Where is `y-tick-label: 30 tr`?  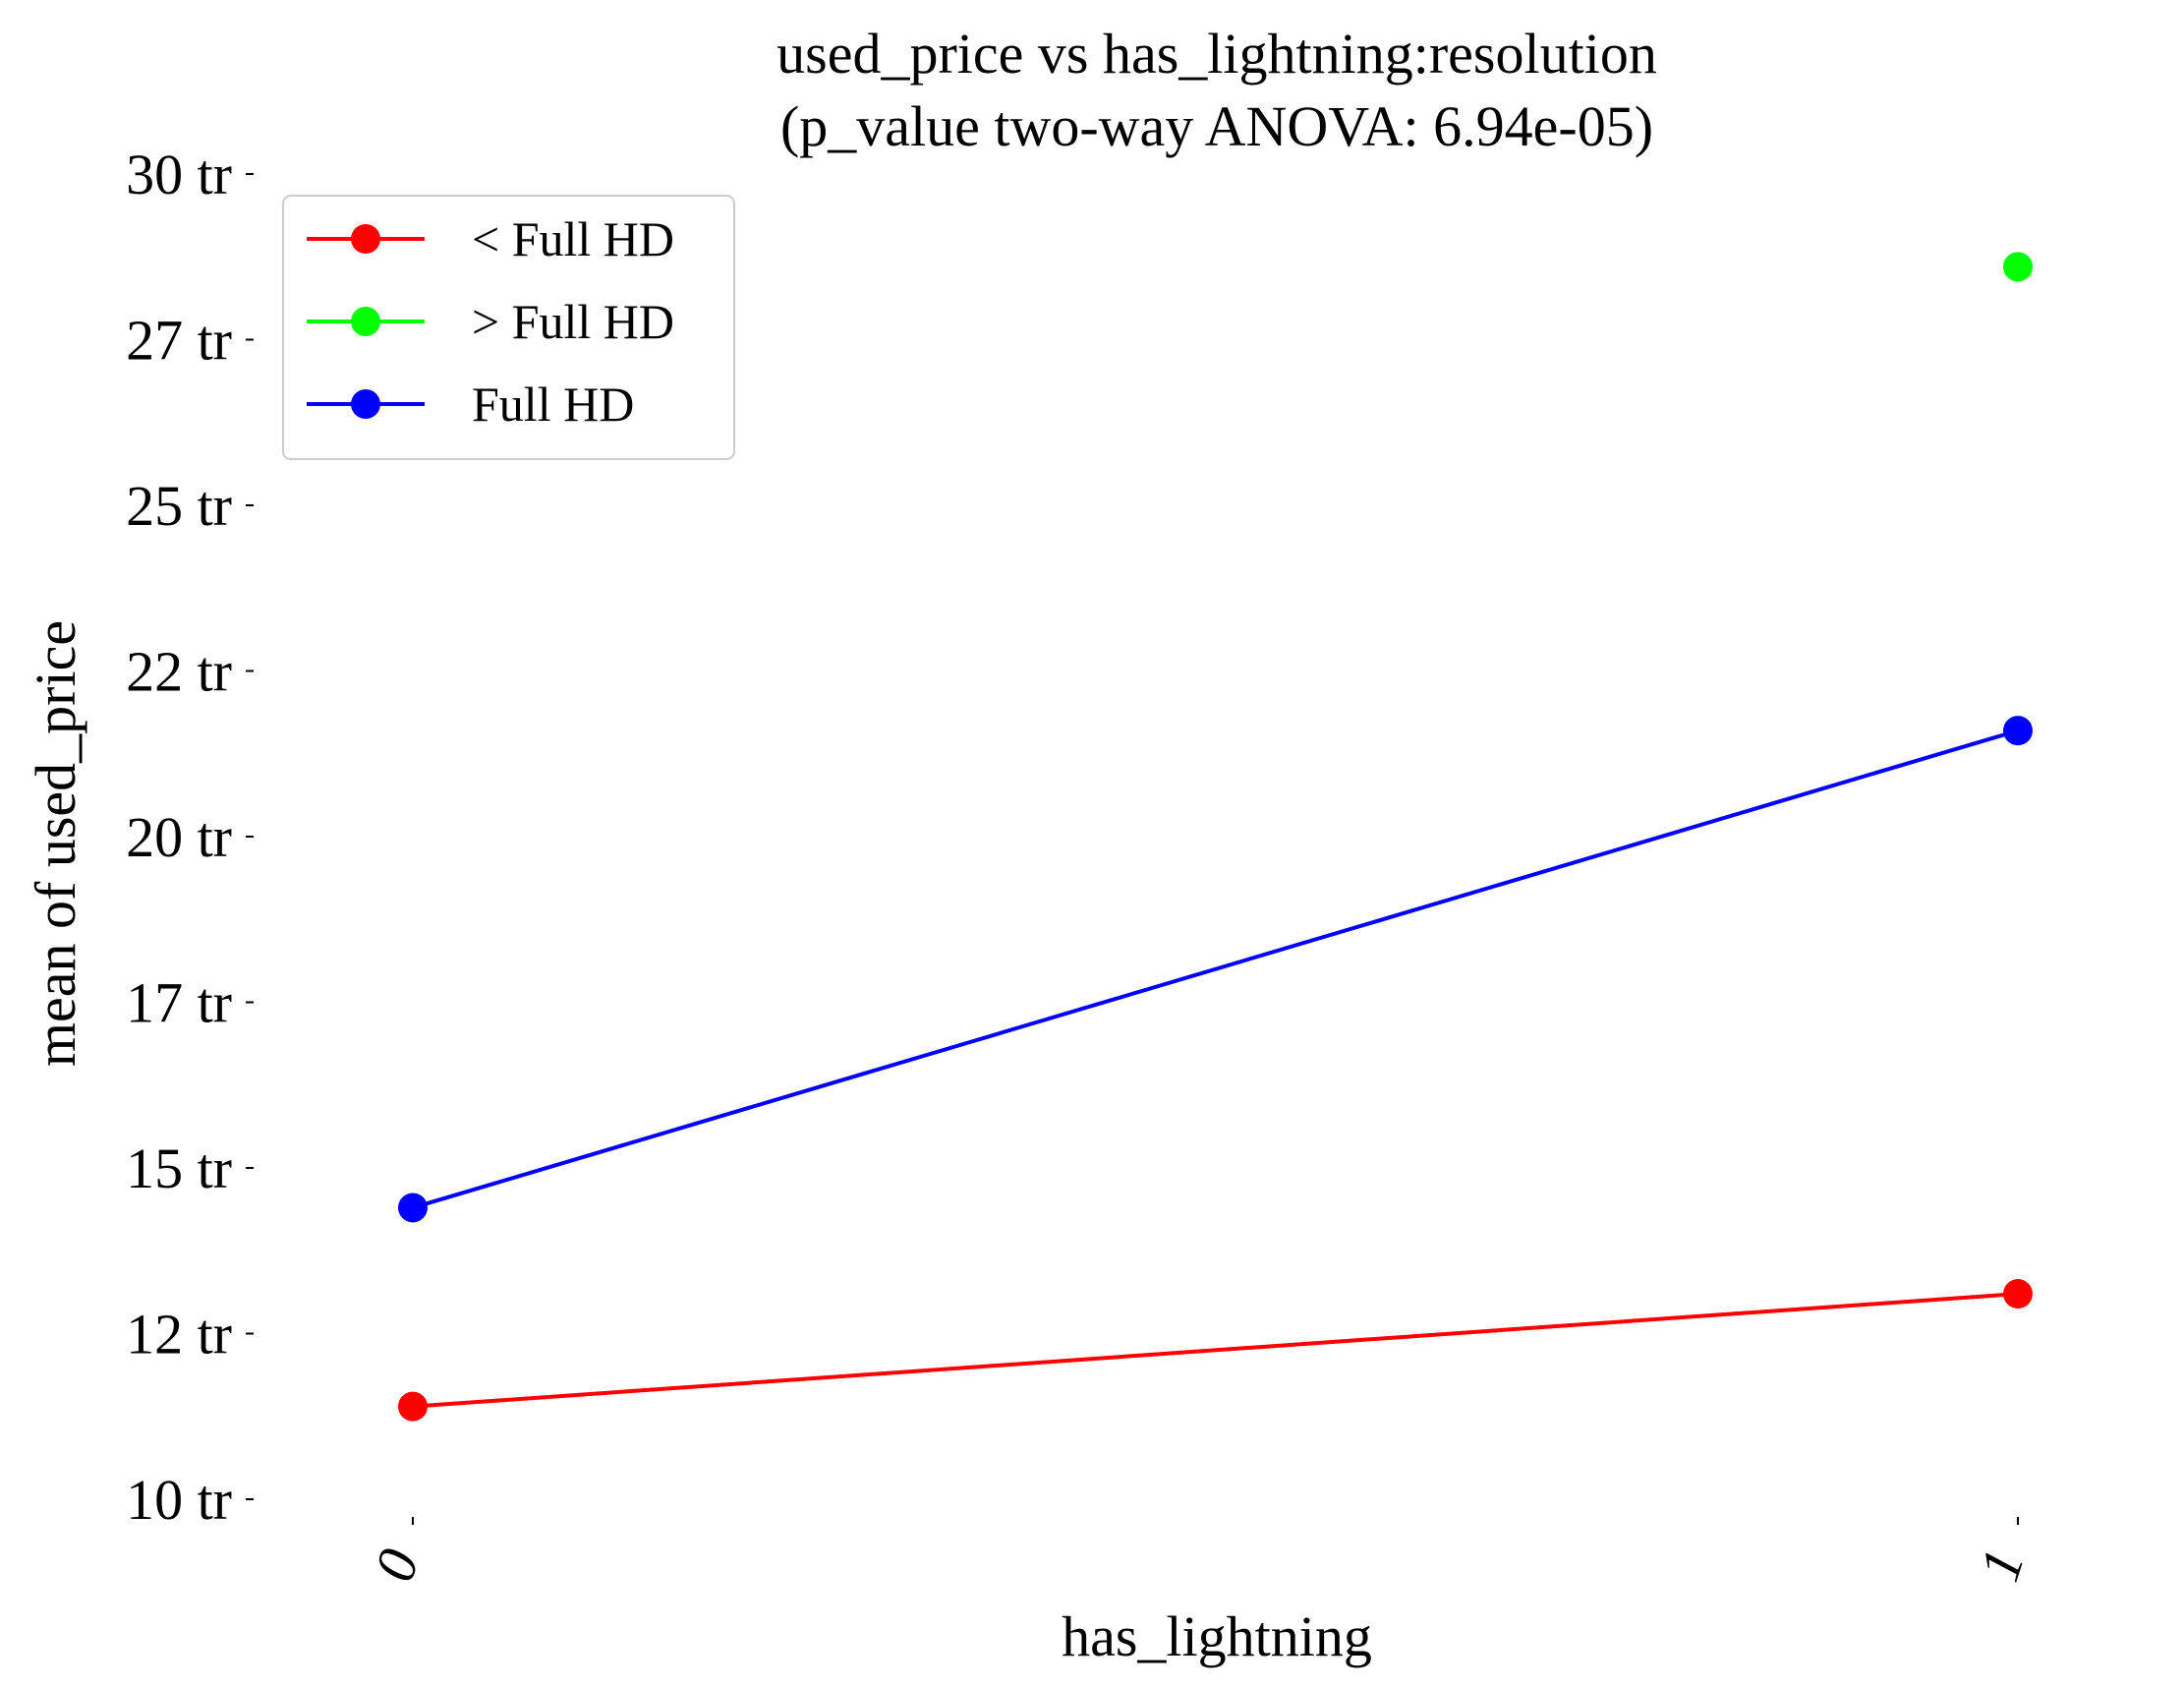
y-tick-label: 30 tr is located at coordinates (179, 174).